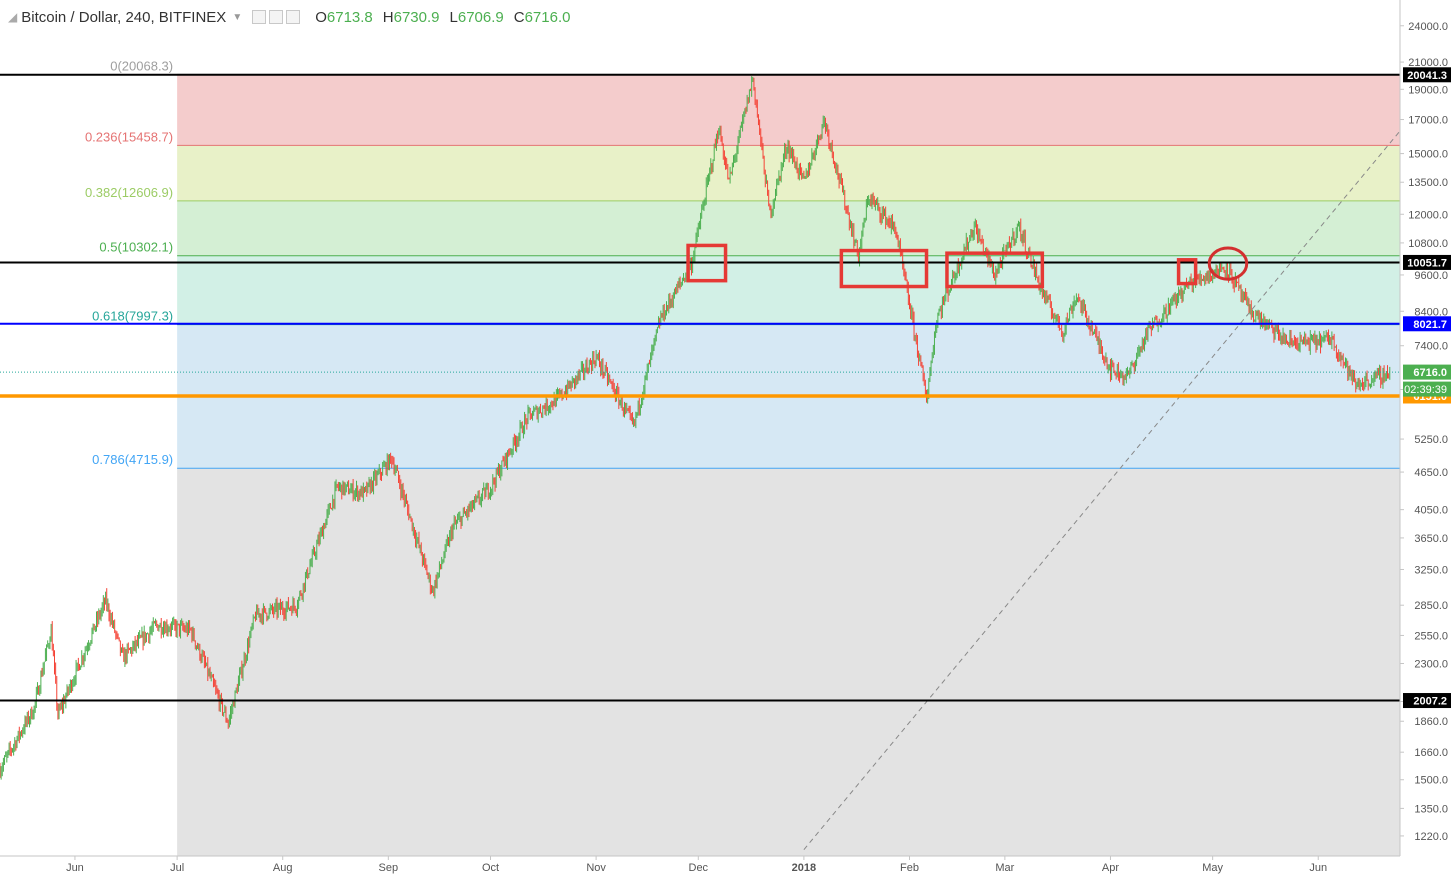 Image resolution: width=1454 pixels, height=882 pixels. Describe the element at coordinates (129, 192) in the screenshot. I see `fib-level-label: 0.382(12606.9)` at that location.